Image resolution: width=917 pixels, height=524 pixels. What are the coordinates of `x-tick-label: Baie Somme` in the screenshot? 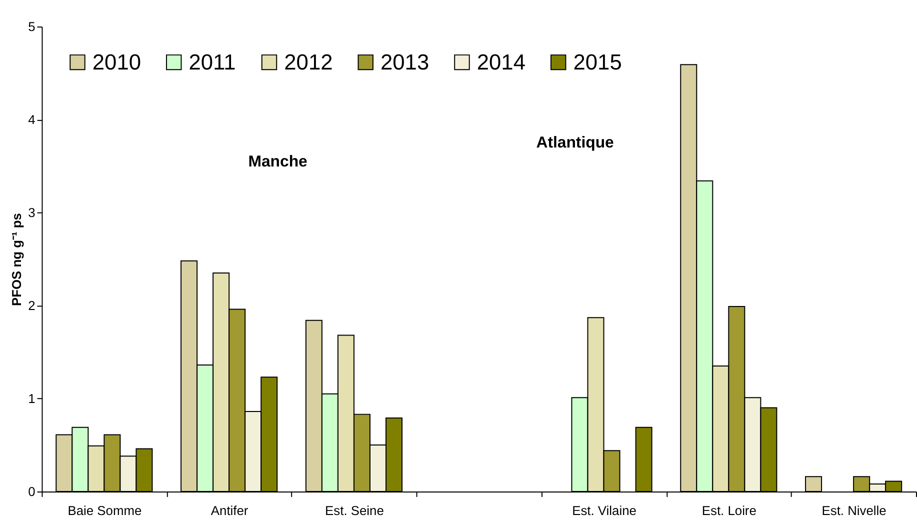 It's located at (105, 510).